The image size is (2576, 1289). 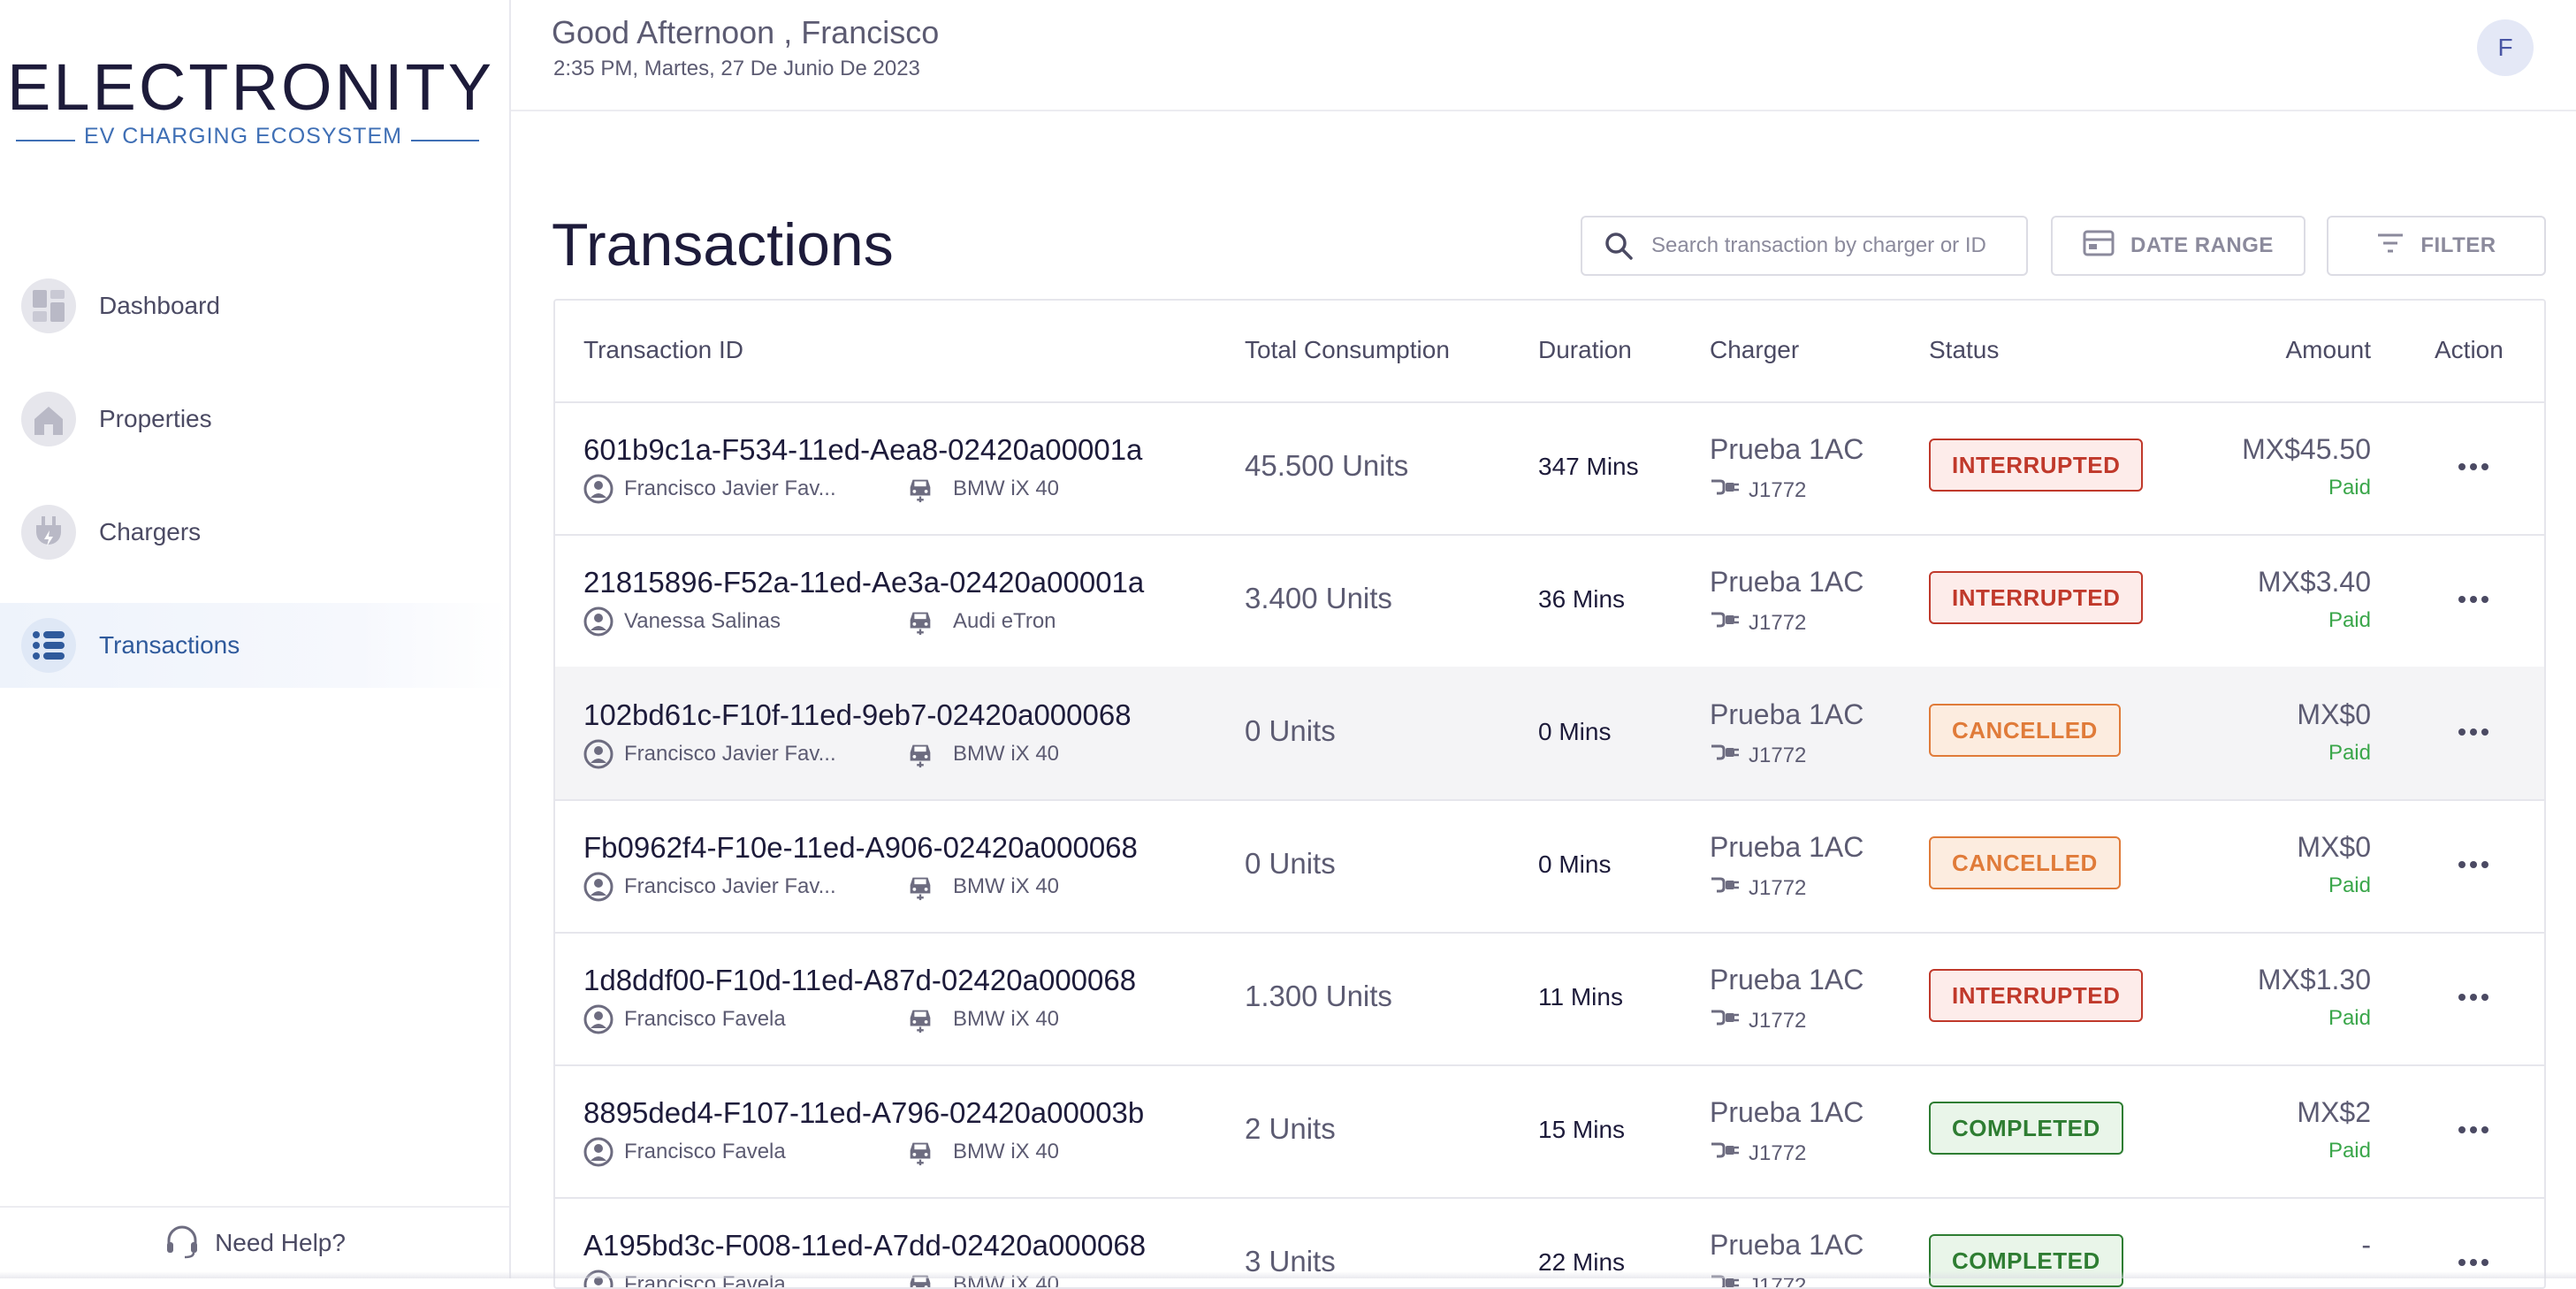 I want to click on brand-tagline: EV CHARGING ECOSYSTEM, so click(x=243, y=136).